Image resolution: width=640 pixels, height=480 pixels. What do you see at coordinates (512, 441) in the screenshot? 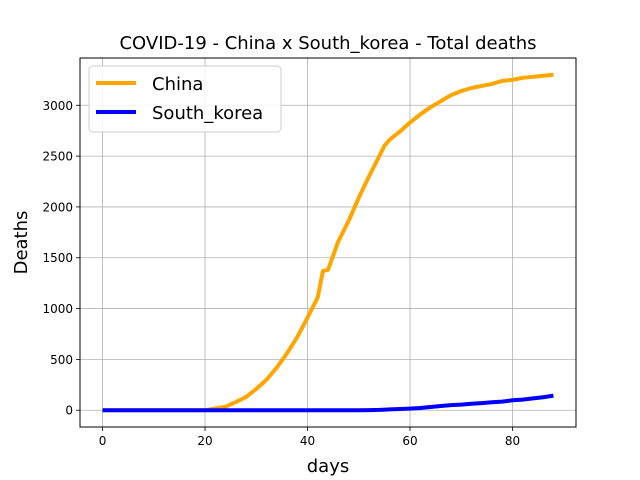
I see `x-tick-label: 80` at bounding box center [512, 441].